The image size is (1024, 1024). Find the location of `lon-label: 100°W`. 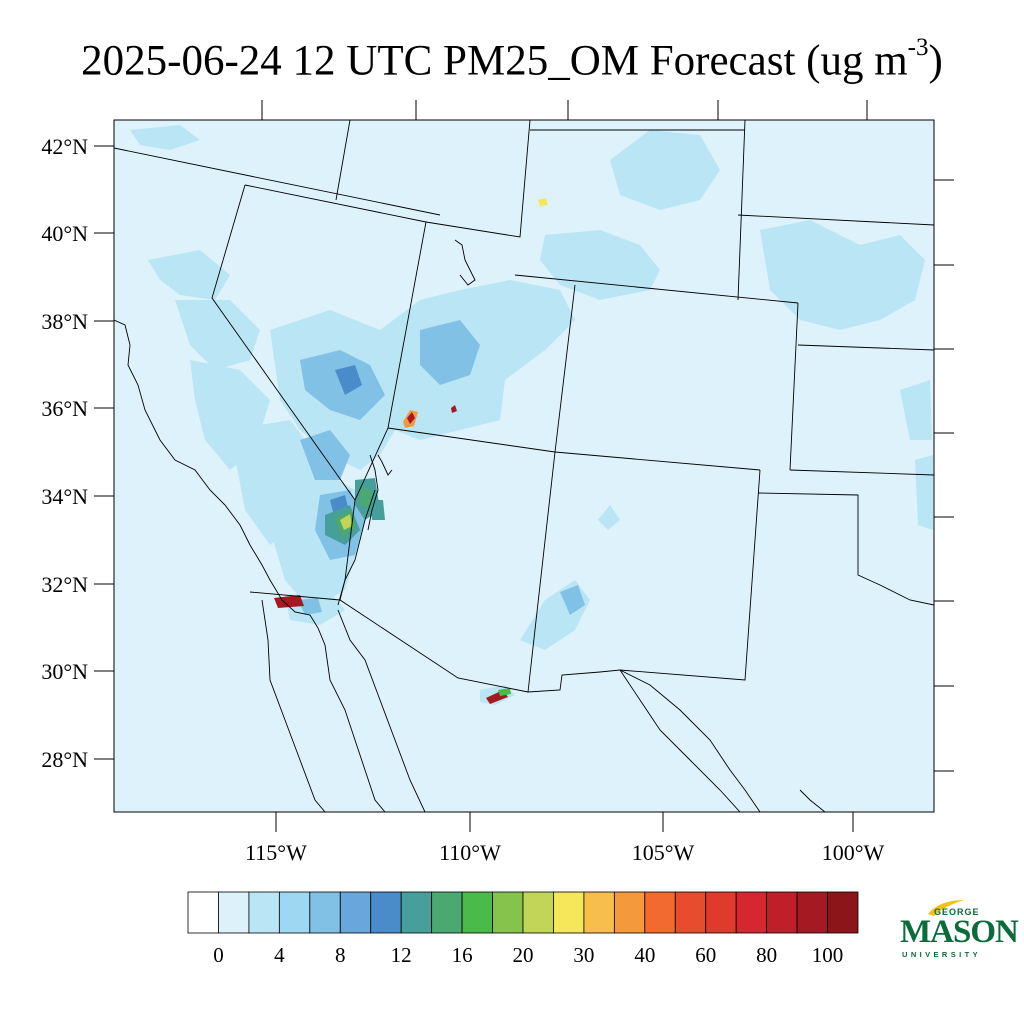

lon-label: 100°W is located at coordinates (853, 852).